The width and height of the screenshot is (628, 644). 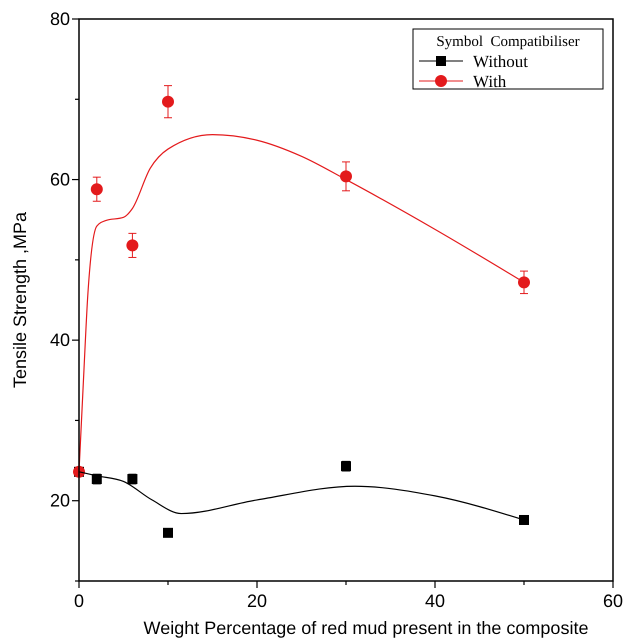 I want to click on y-tick-label: 40, so click(x=60, y=340).